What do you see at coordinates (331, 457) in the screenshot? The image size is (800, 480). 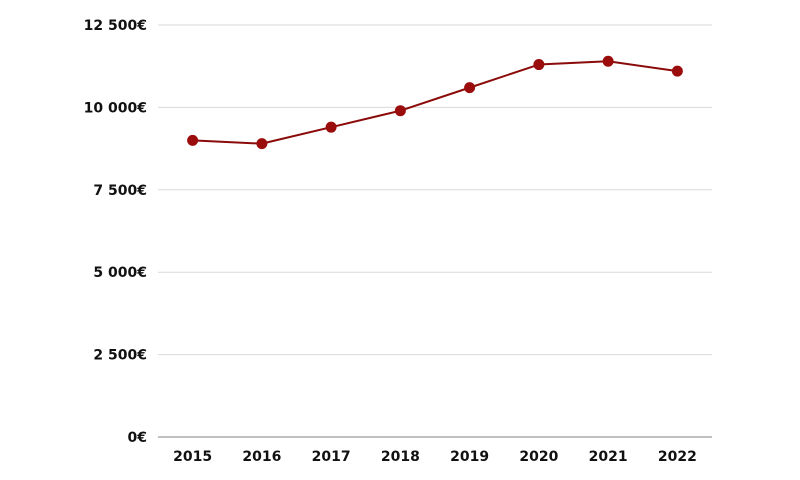 I see `x-tick-label: 2017` at bounding box center [331, 457].